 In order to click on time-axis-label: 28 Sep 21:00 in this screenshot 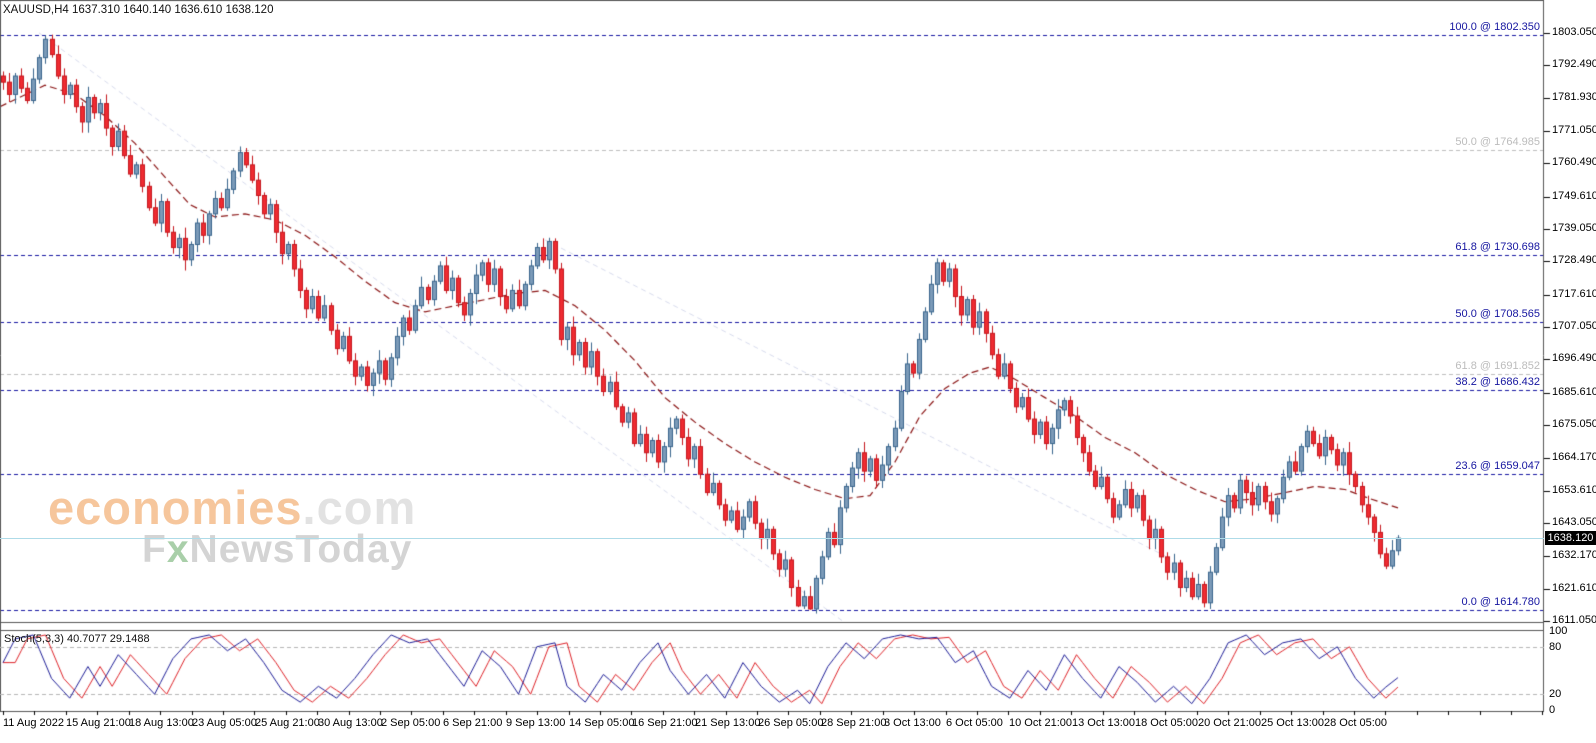, I will do `click(854, 723)`.